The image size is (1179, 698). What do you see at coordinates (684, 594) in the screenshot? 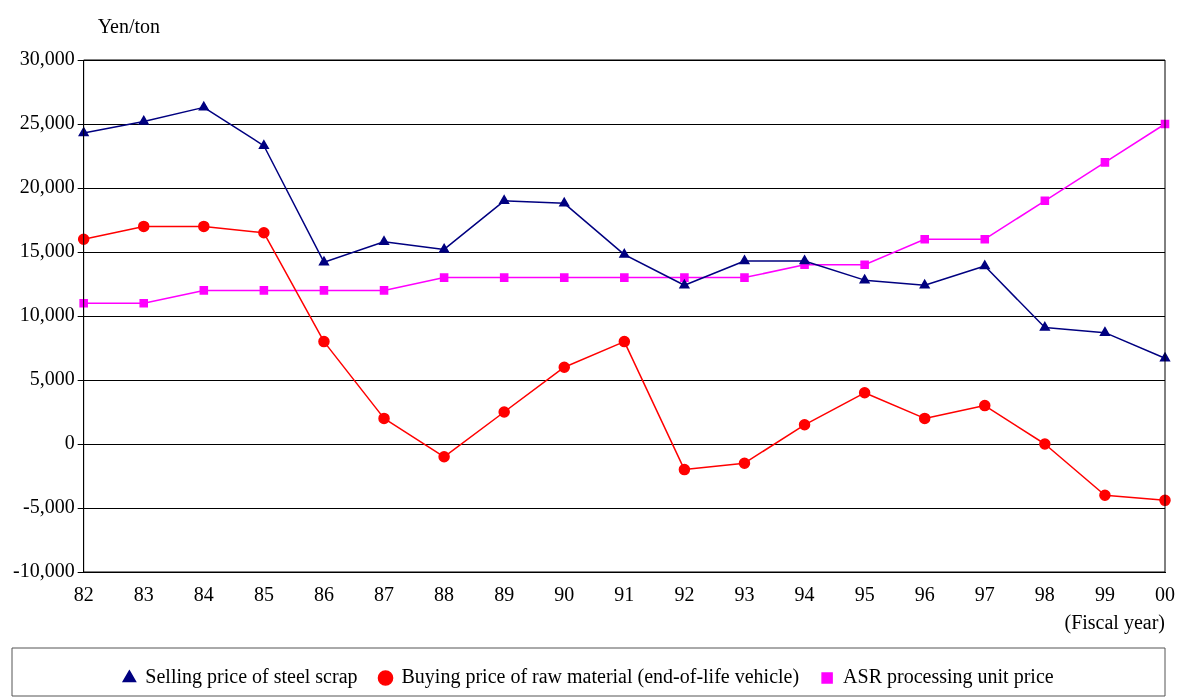
I see `x-tick-label: 92` at bounding box center [684, 594].